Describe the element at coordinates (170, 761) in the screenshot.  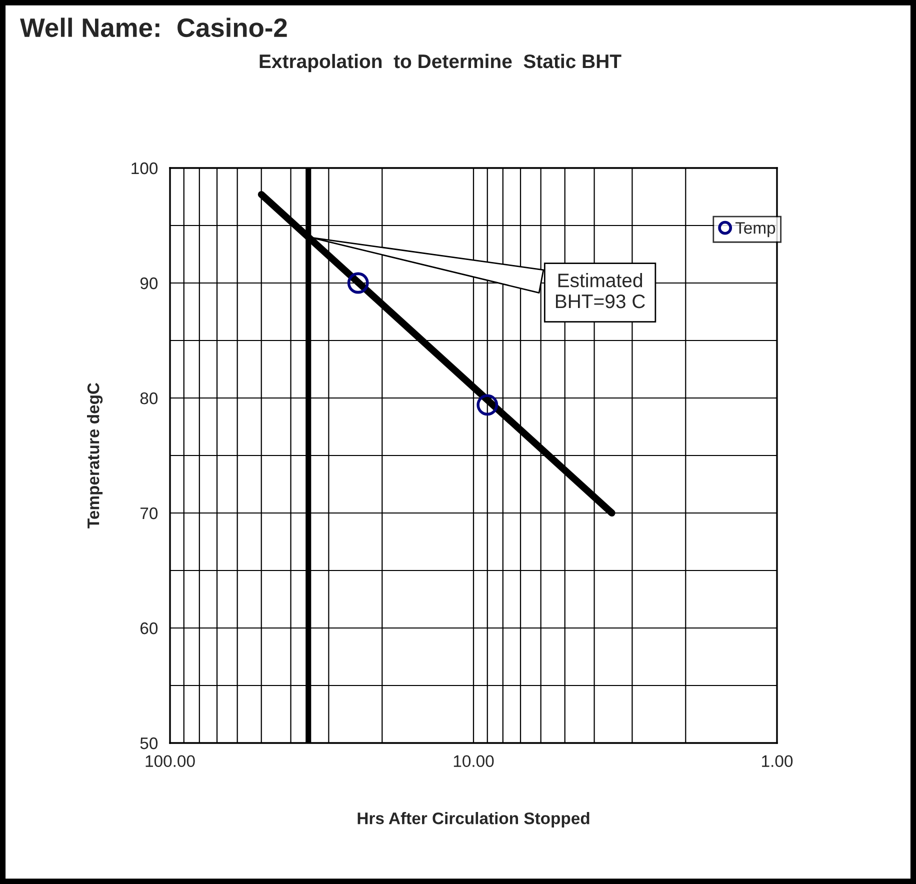
I see `x-tick-label: 100.00` at that location.